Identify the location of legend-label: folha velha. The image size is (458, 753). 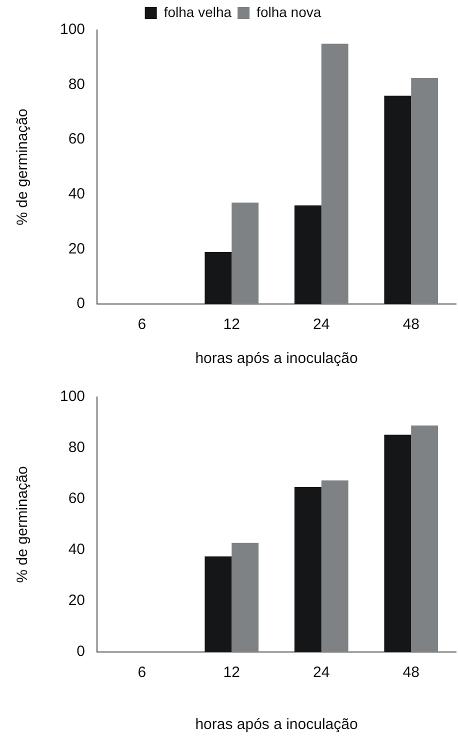
(198, 12).